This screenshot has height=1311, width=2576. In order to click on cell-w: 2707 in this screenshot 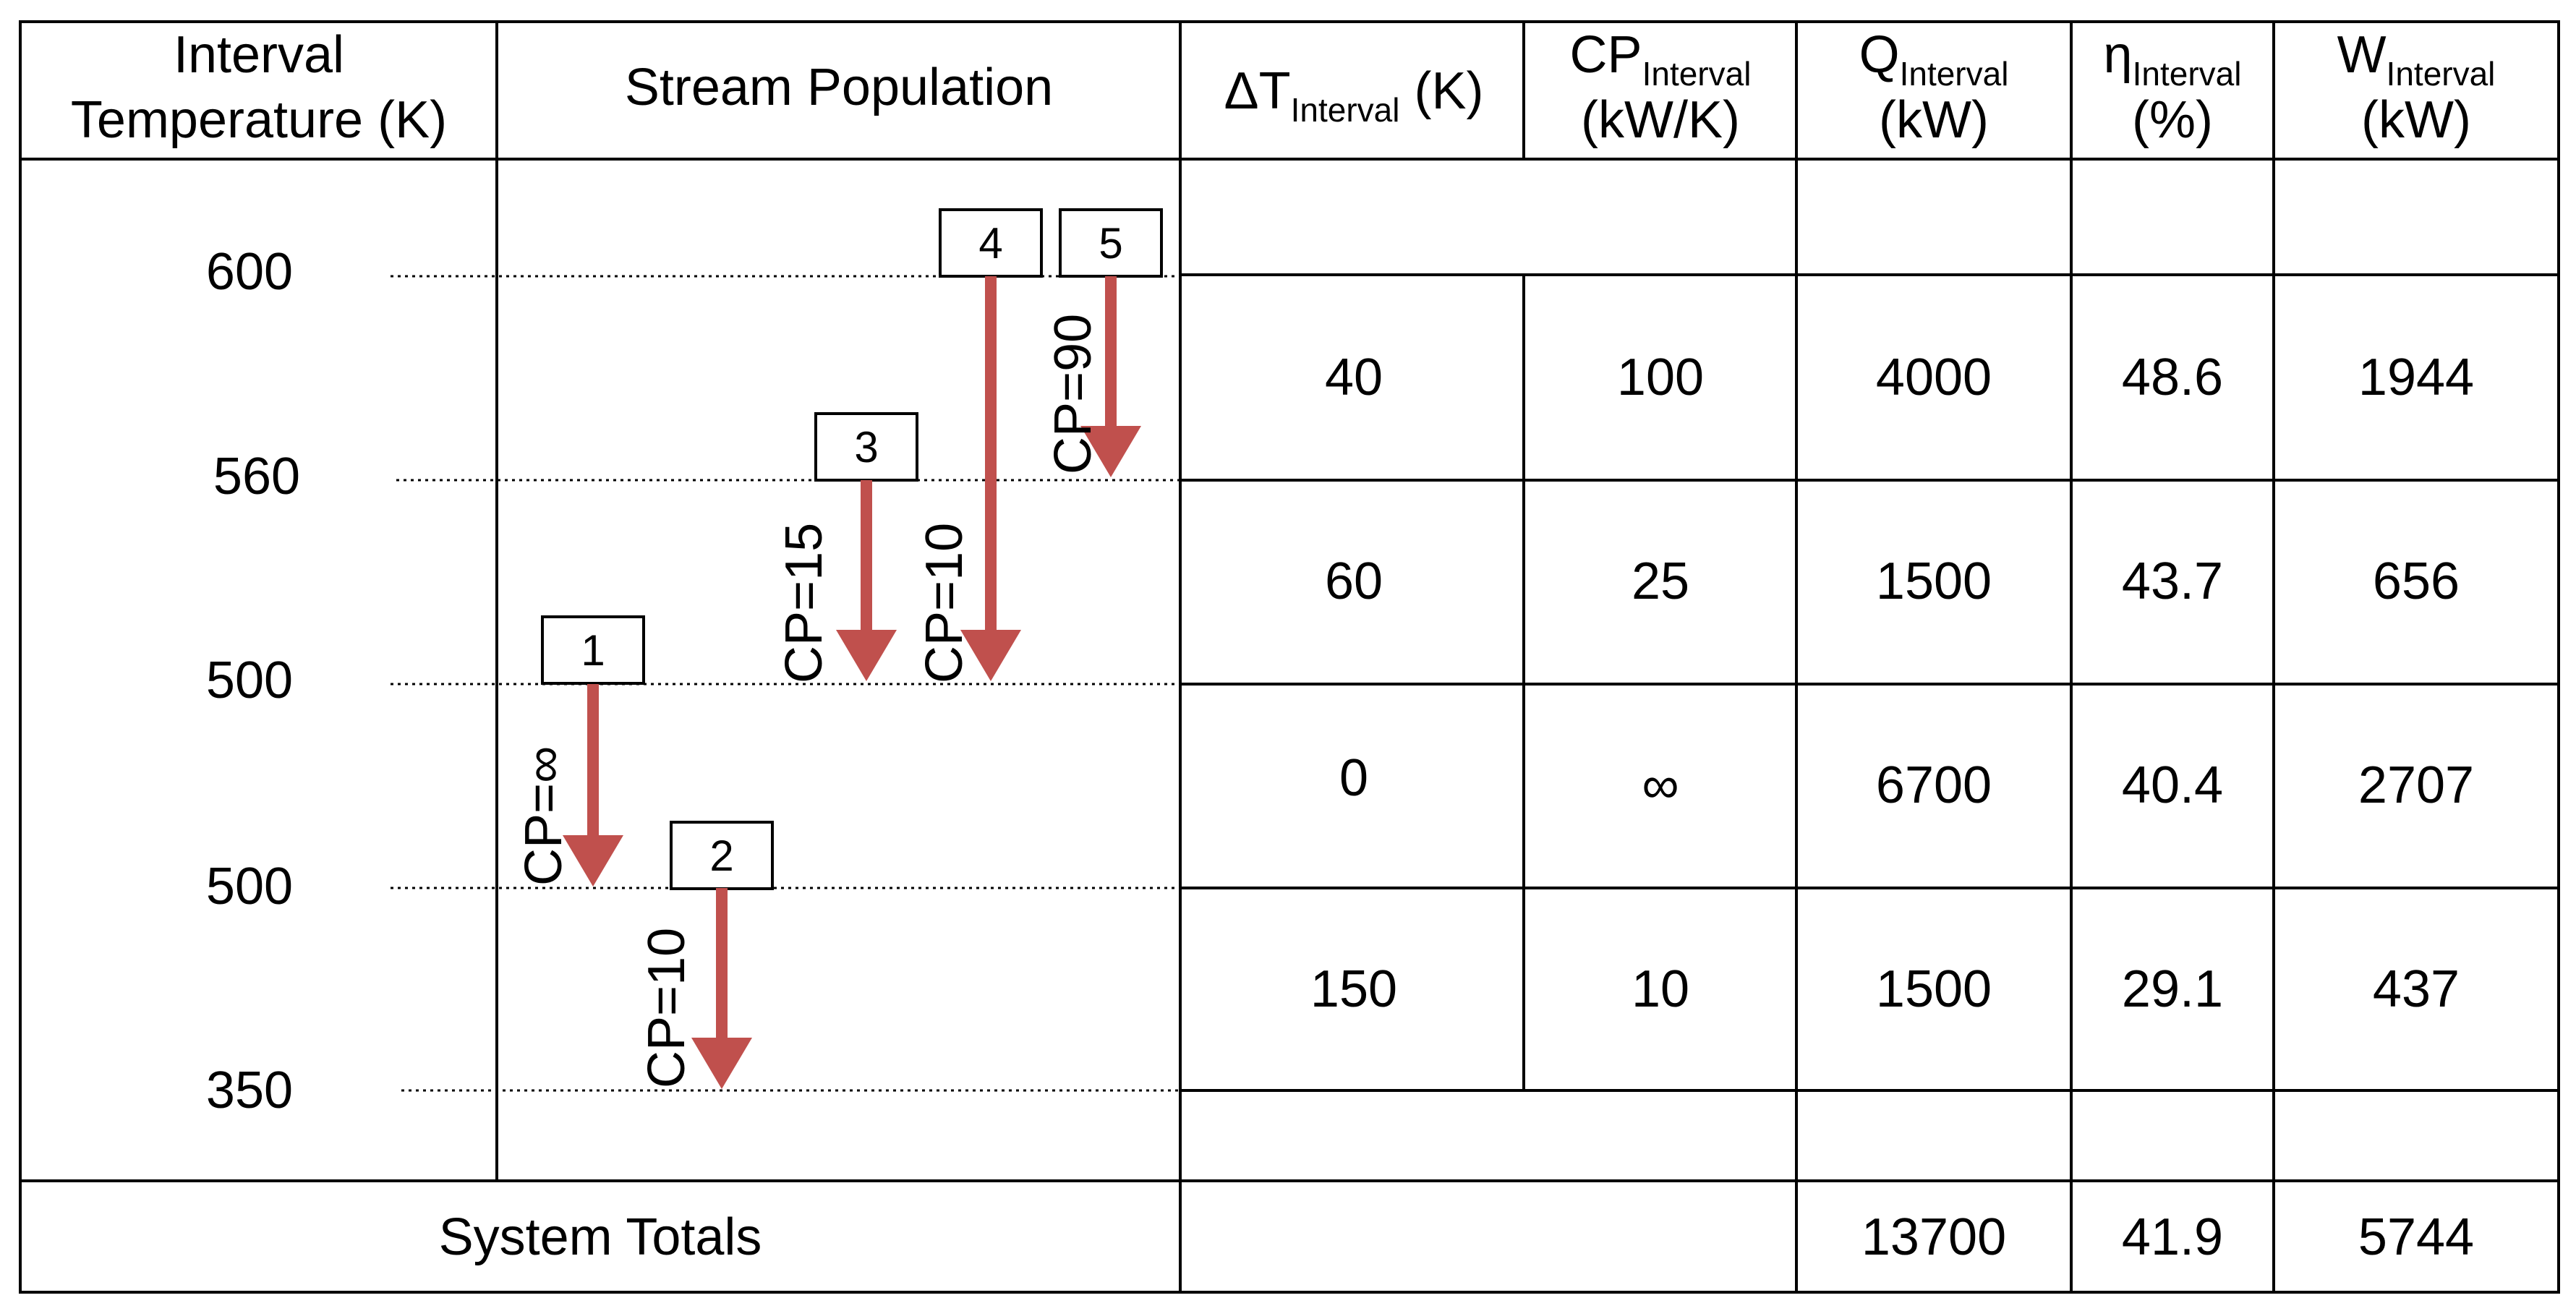, I will do `click(2416, 785)`.